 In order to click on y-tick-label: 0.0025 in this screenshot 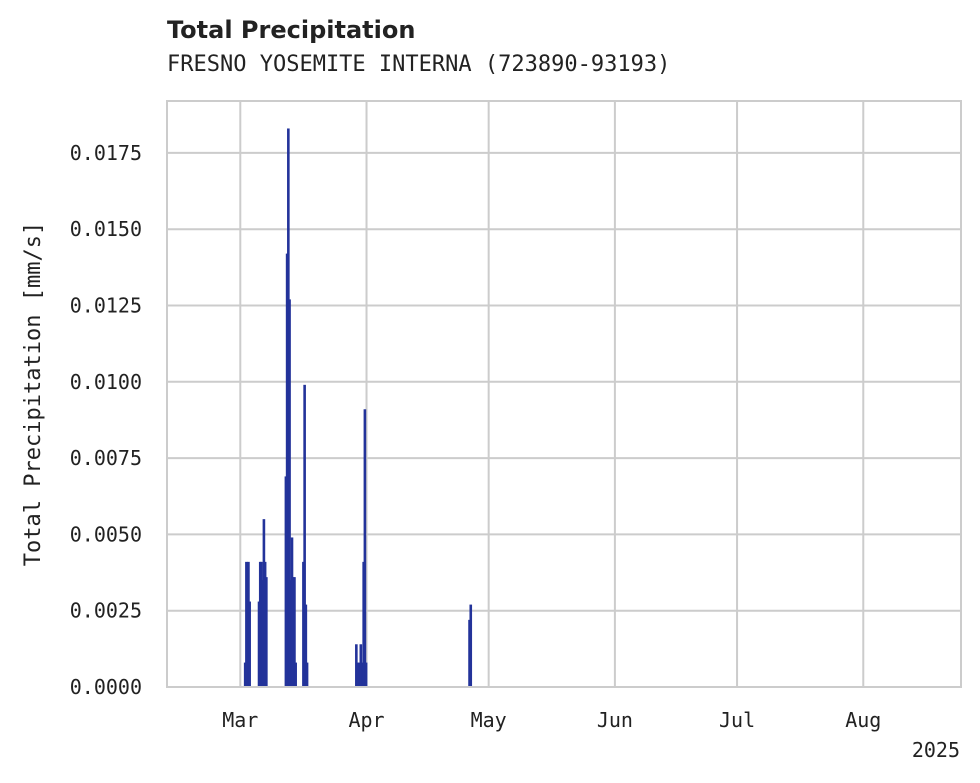, I will do `click(106, 611)`.